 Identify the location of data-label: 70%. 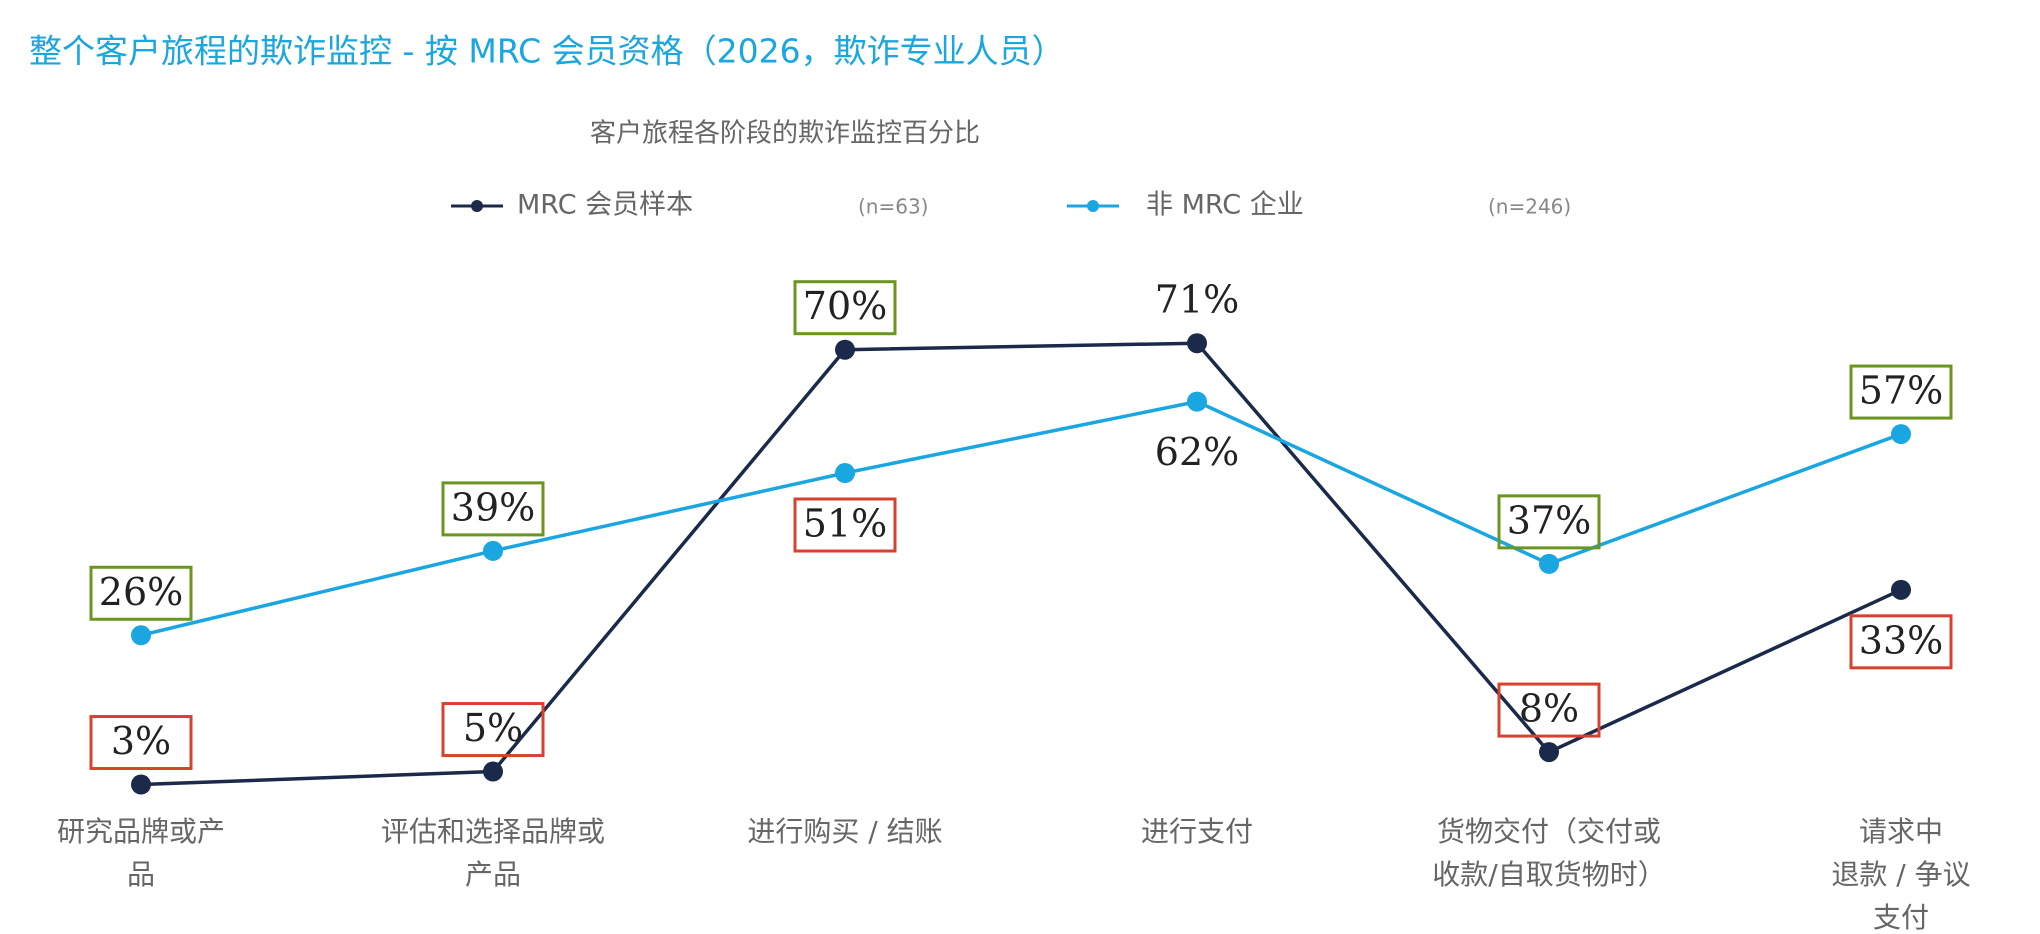
(845, 306).